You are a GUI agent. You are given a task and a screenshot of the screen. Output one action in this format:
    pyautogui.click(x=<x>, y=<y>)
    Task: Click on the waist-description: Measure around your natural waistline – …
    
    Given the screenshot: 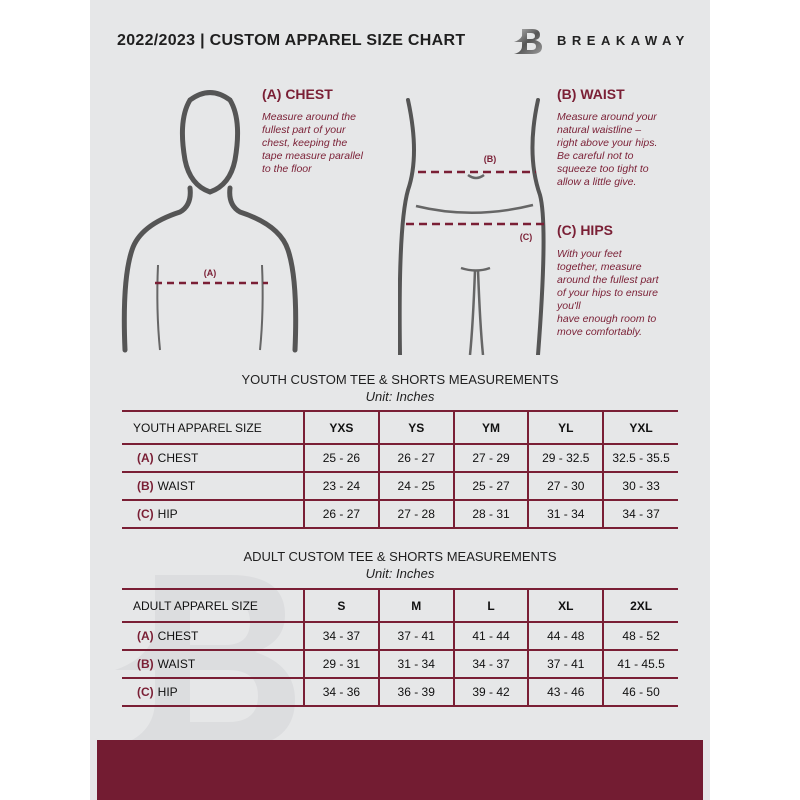 What is the action you would take?
    pyautogui.click(x=607, y=150)
    